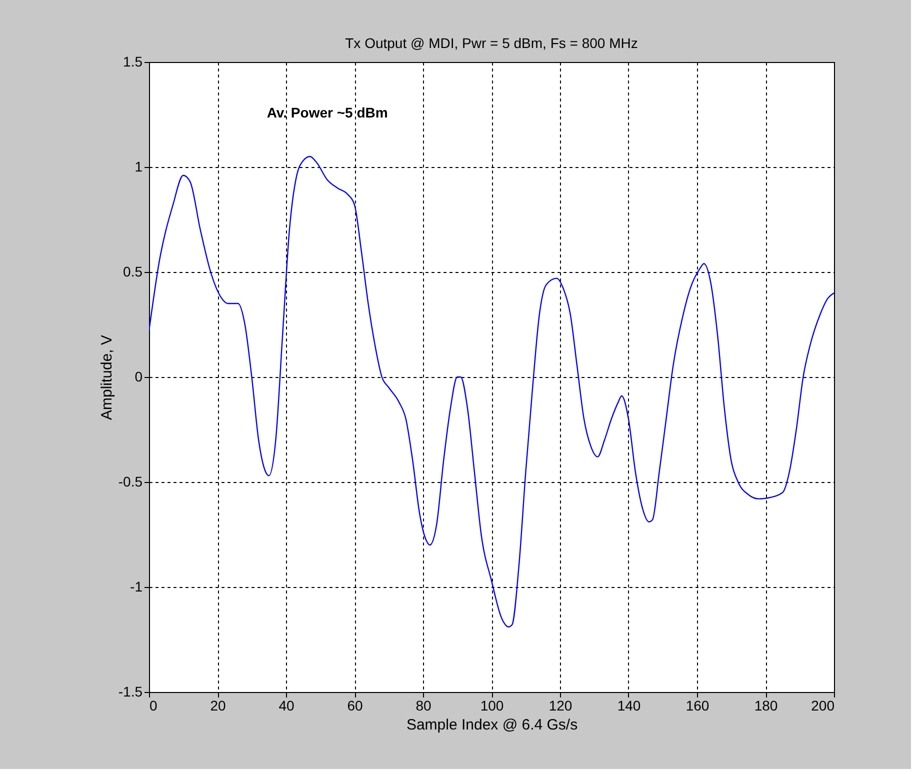  Describe the element at coordinates (286, 706) in the screenshot. I see `x-tick-label: 40` at that location.